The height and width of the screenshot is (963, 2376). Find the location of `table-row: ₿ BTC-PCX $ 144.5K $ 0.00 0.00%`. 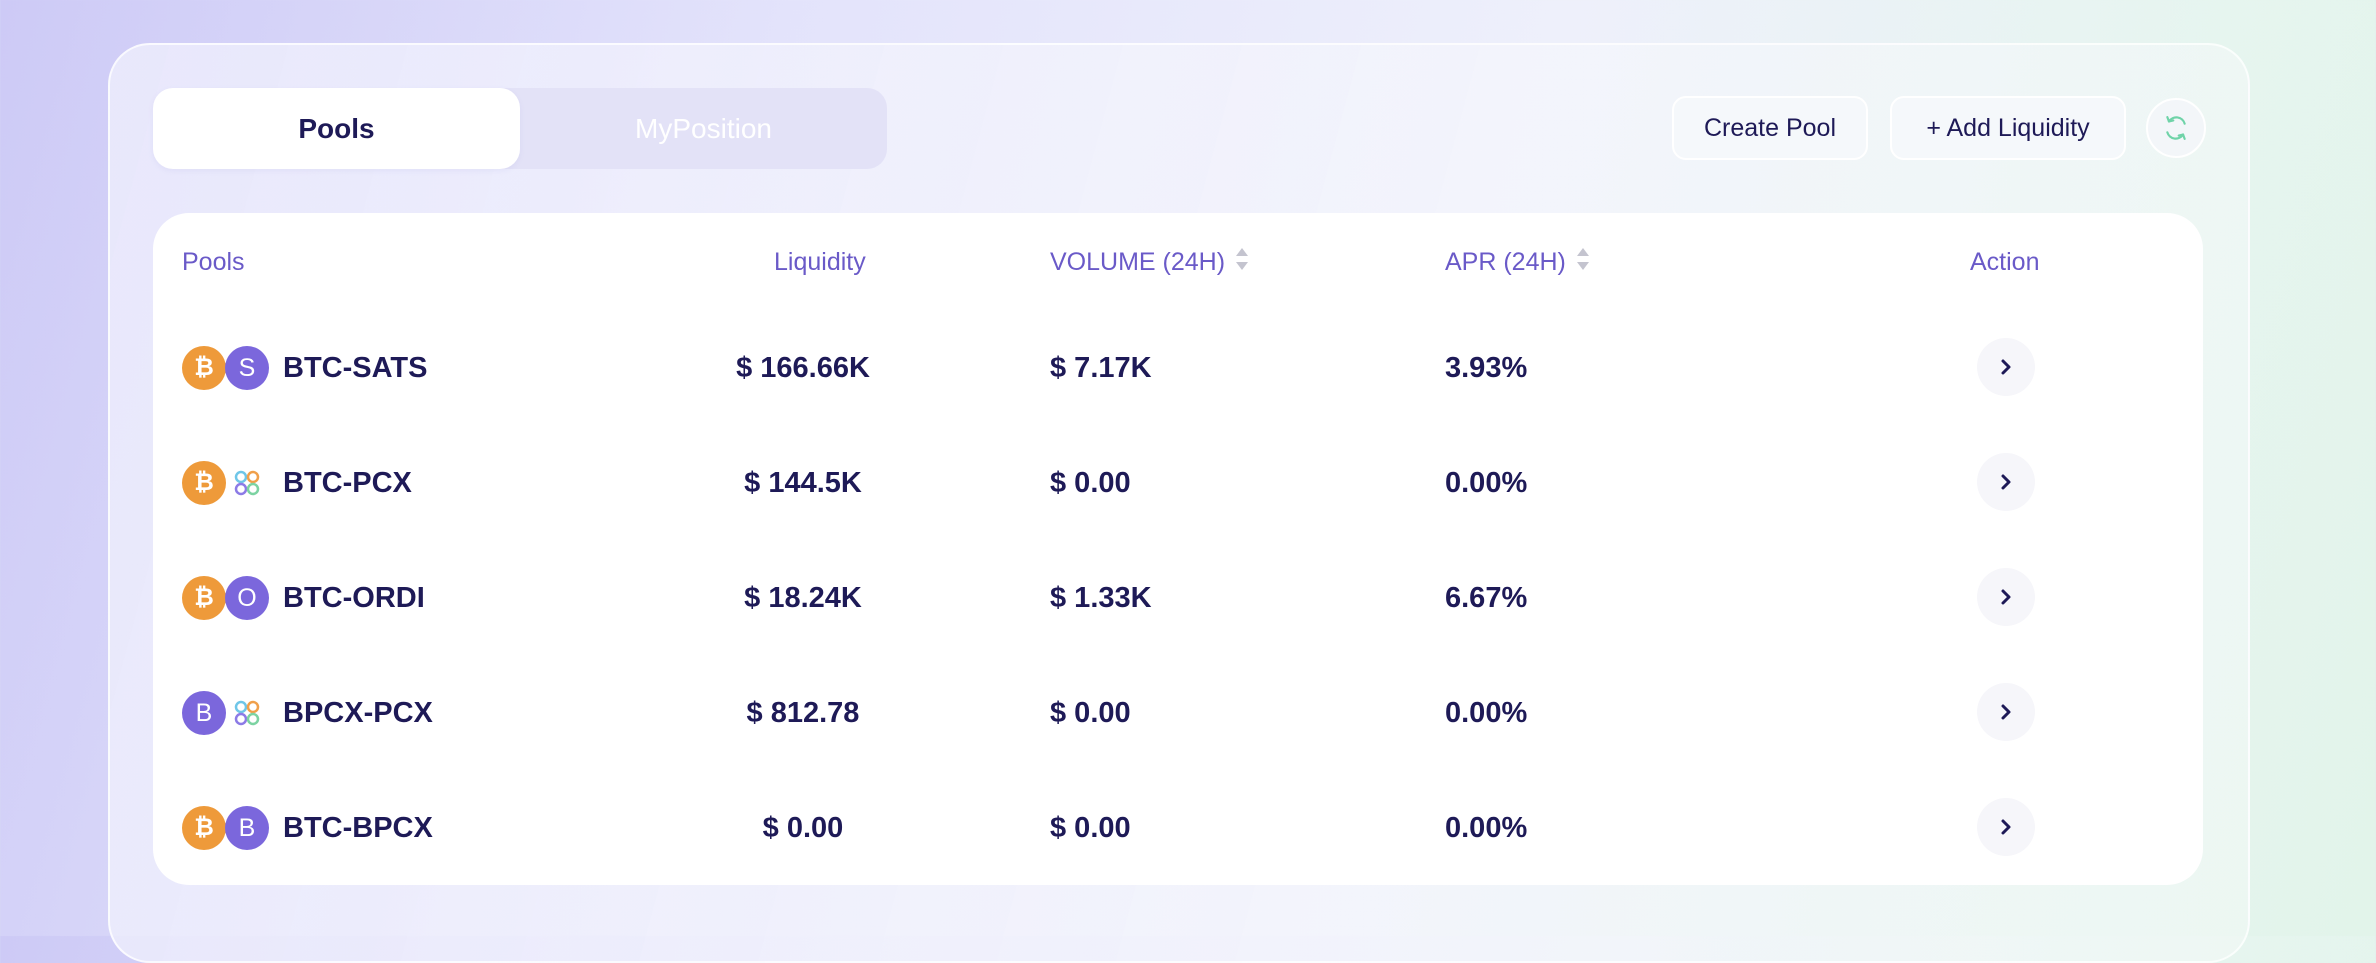

table-row: ₿ BTC-PCX $ 144.5K $ 0.00 0.00% is located at coordinates (1178, 483).